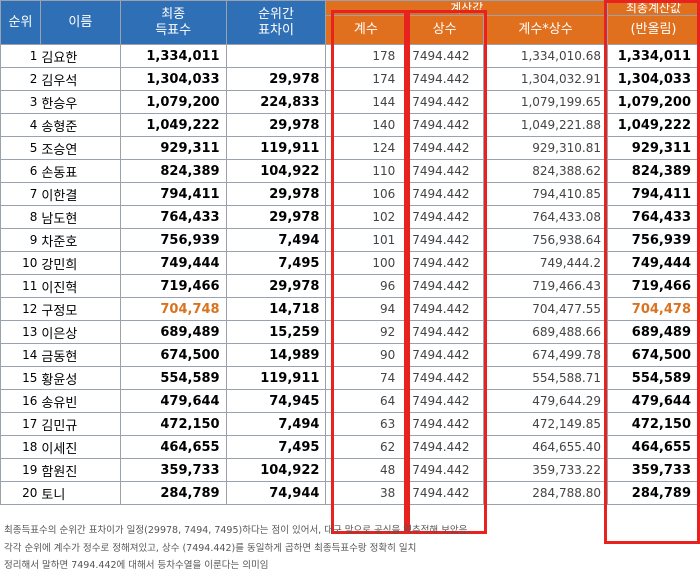 The height and width of the screenshot is (574, 700). What do you see at coordinates (173, 148) in the screenshot?
I see `votes-cell: 929,311` at bounding box center [173, 148].